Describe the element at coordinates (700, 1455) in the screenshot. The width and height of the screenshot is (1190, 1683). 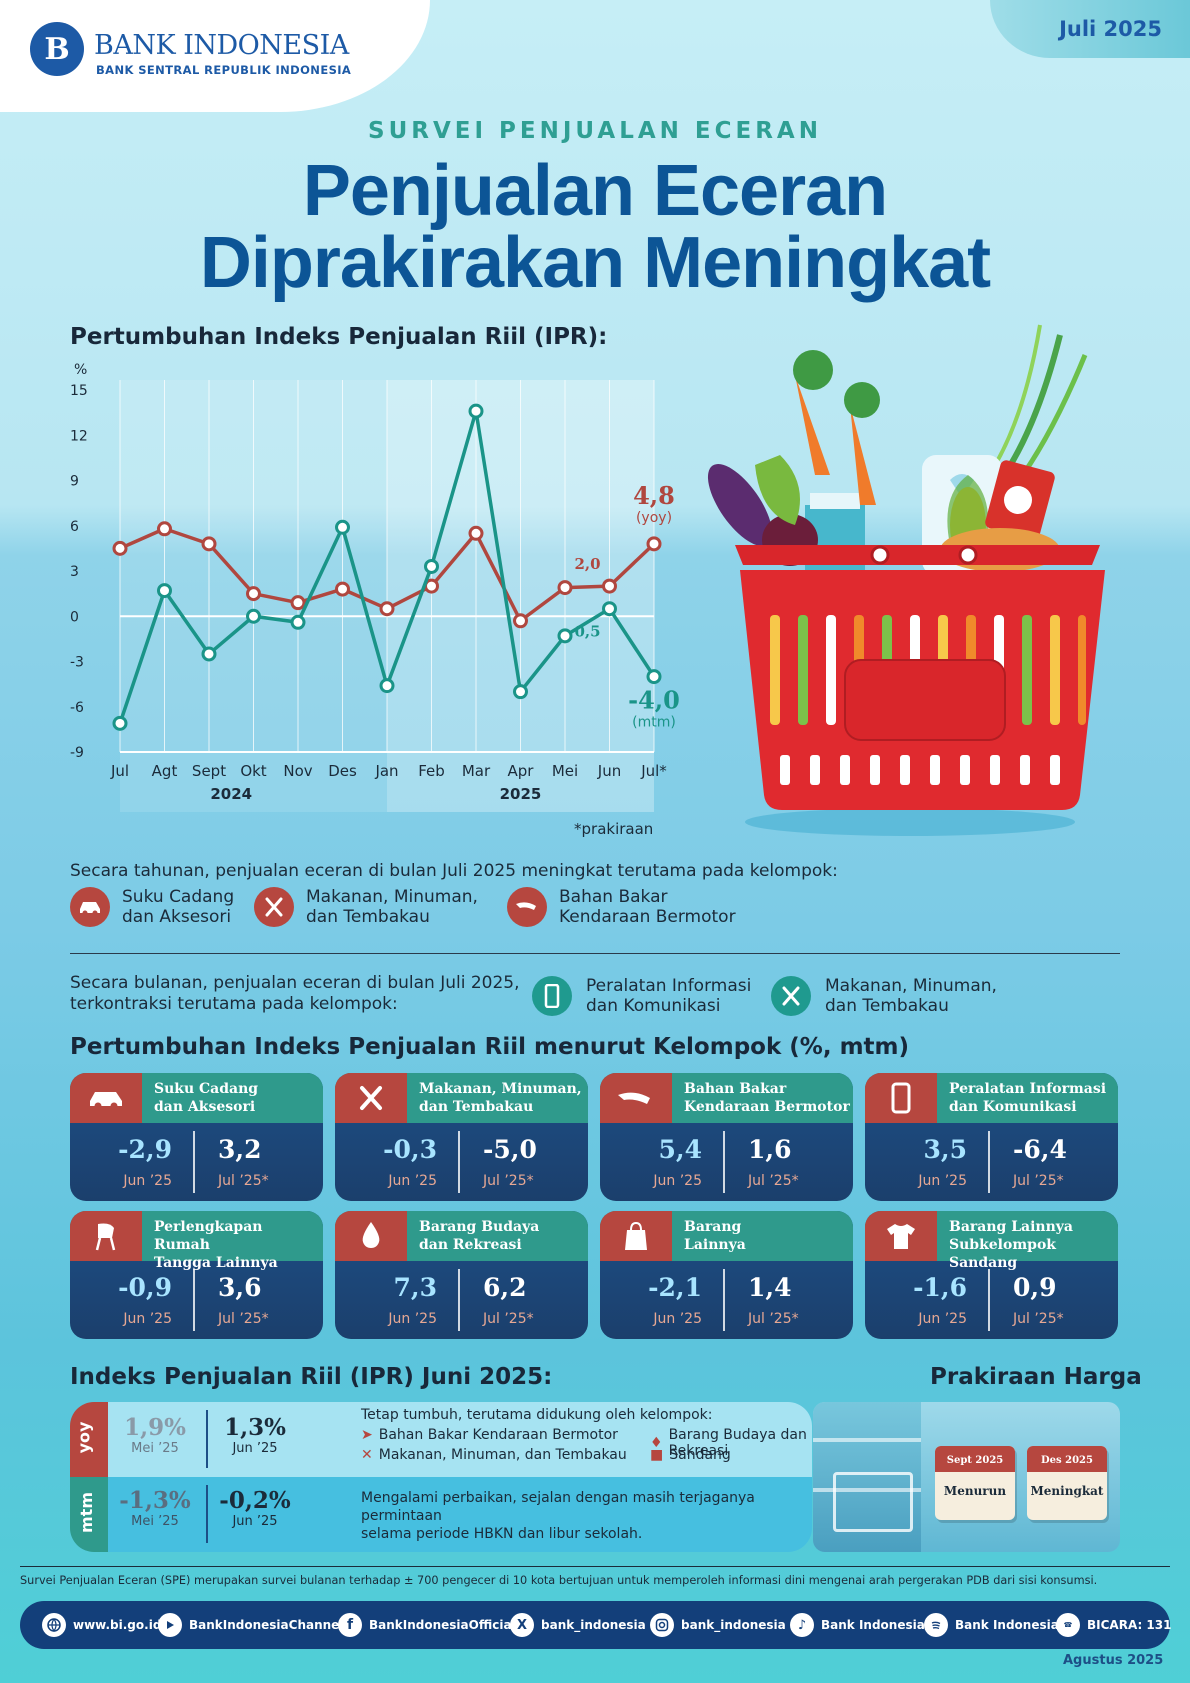
I see `driver-label: Sandang` at that location.